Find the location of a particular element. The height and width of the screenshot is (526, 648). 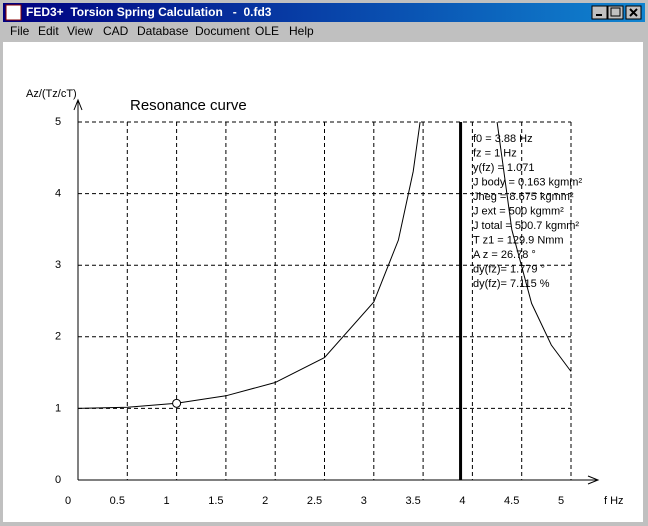

x-tick-label: 3.5 is located at coordinates (412, 501).